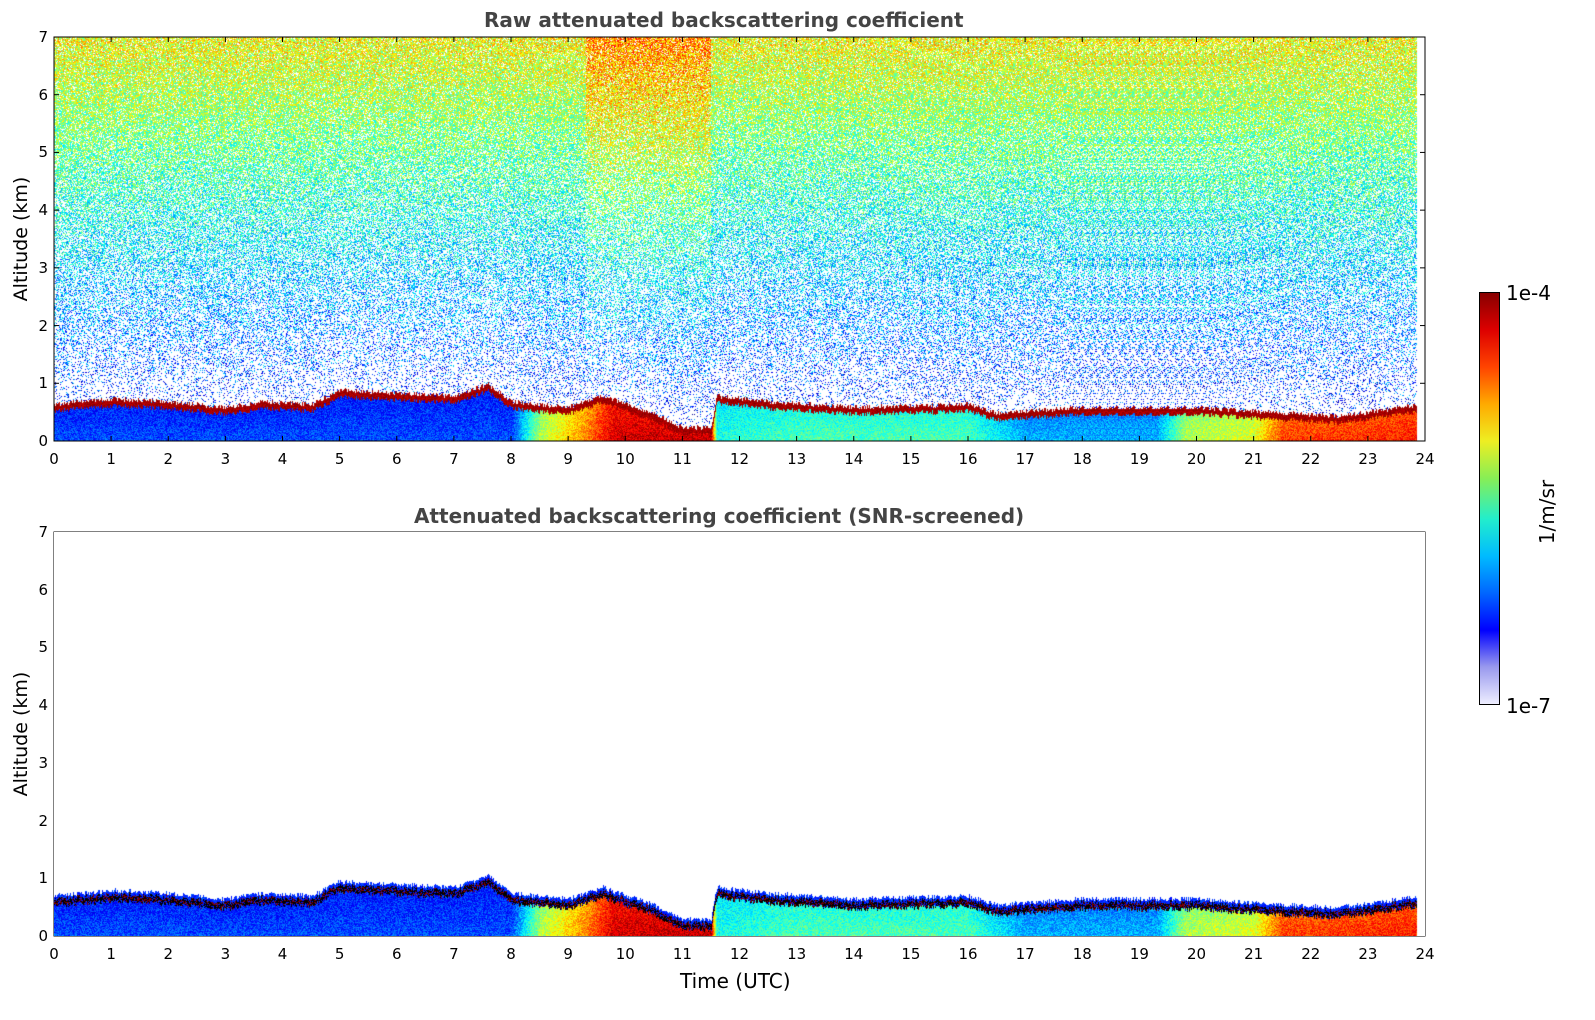 The height and width of the screenshot is (1020, 1595). Describe the element at coordinates (1489, 498) in the screenshot. I see `colorbar` at that location.